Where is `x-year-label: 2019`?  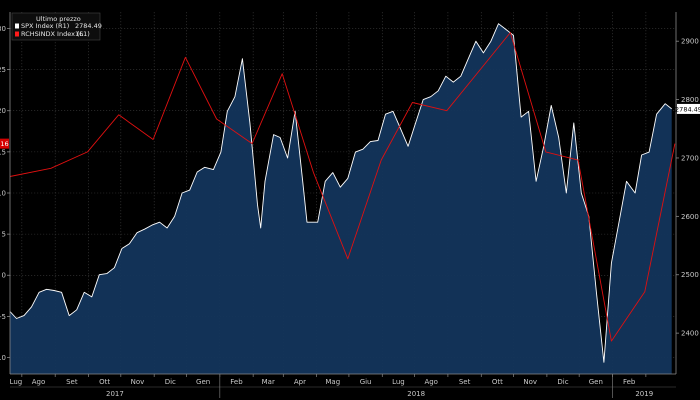 x-year-label: 2019 is located at coordinates (644, 394).